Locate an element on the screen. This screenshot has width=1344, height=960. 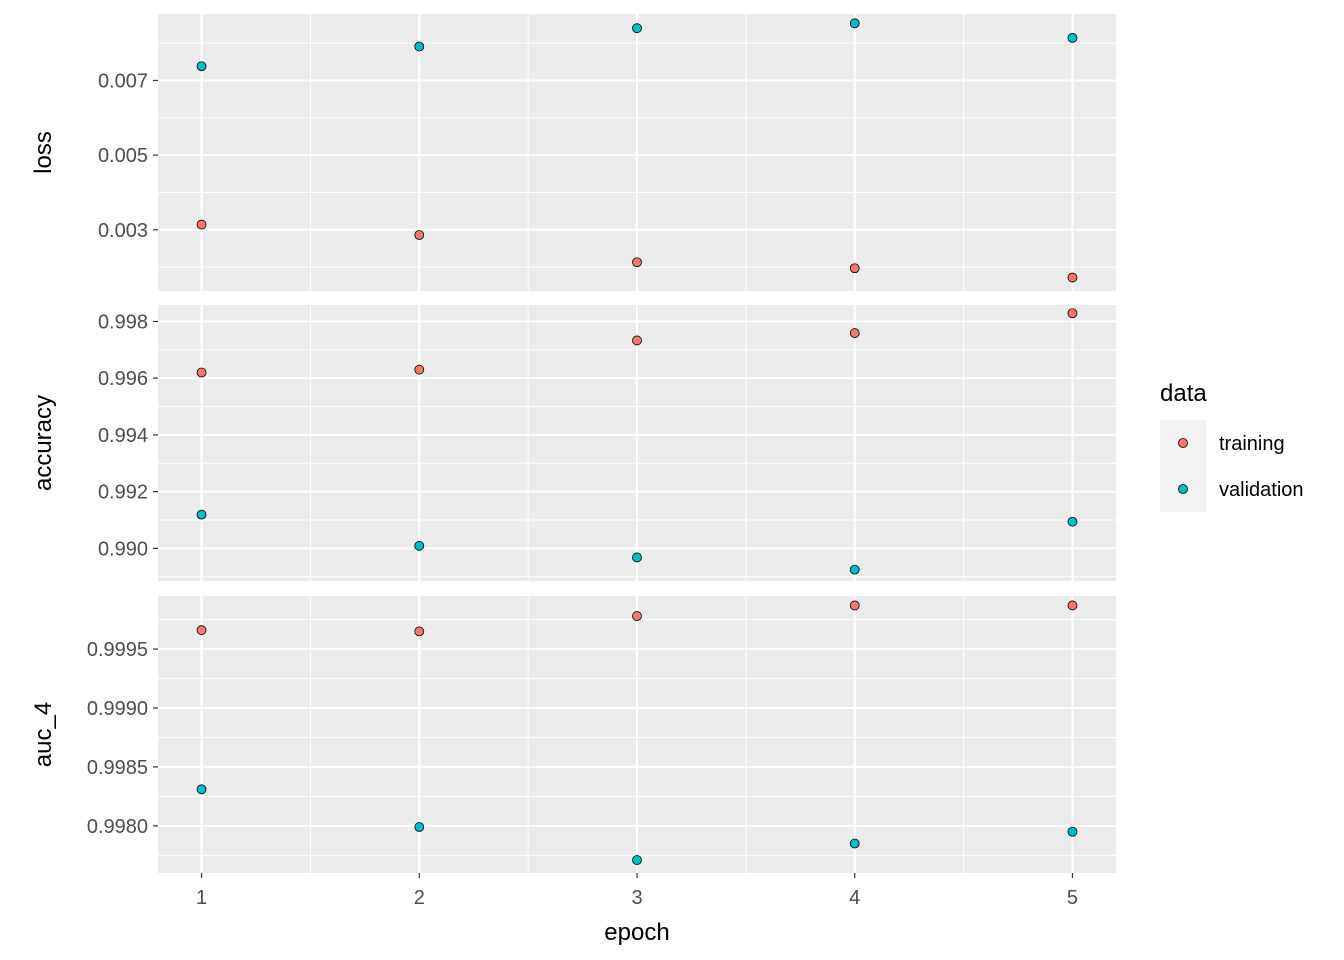
y-axis-title: accuracy is located at coordinates (43, 443).